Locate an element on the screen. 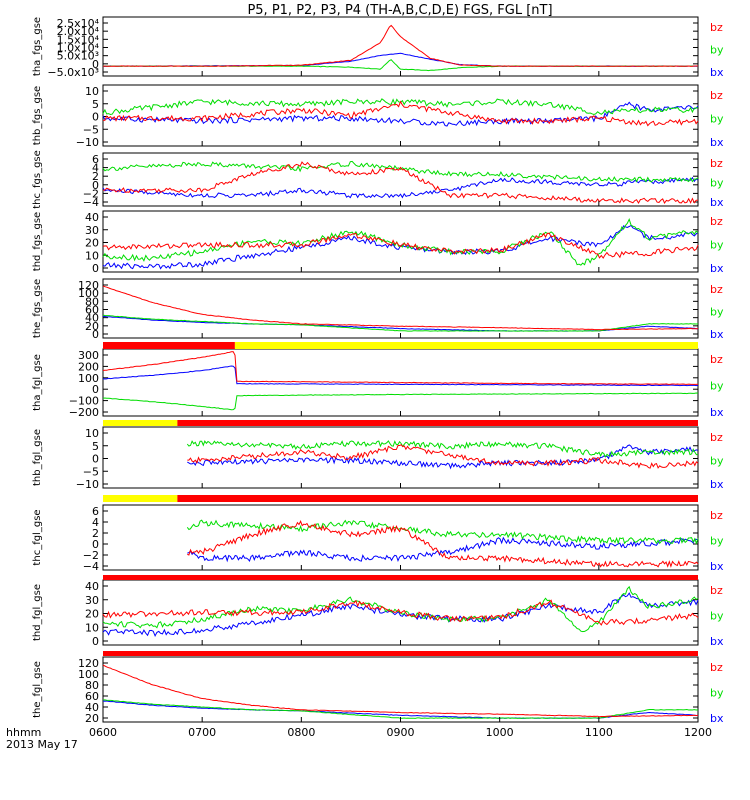  y-tick-label: −2 is located at coordinates (91, 193).